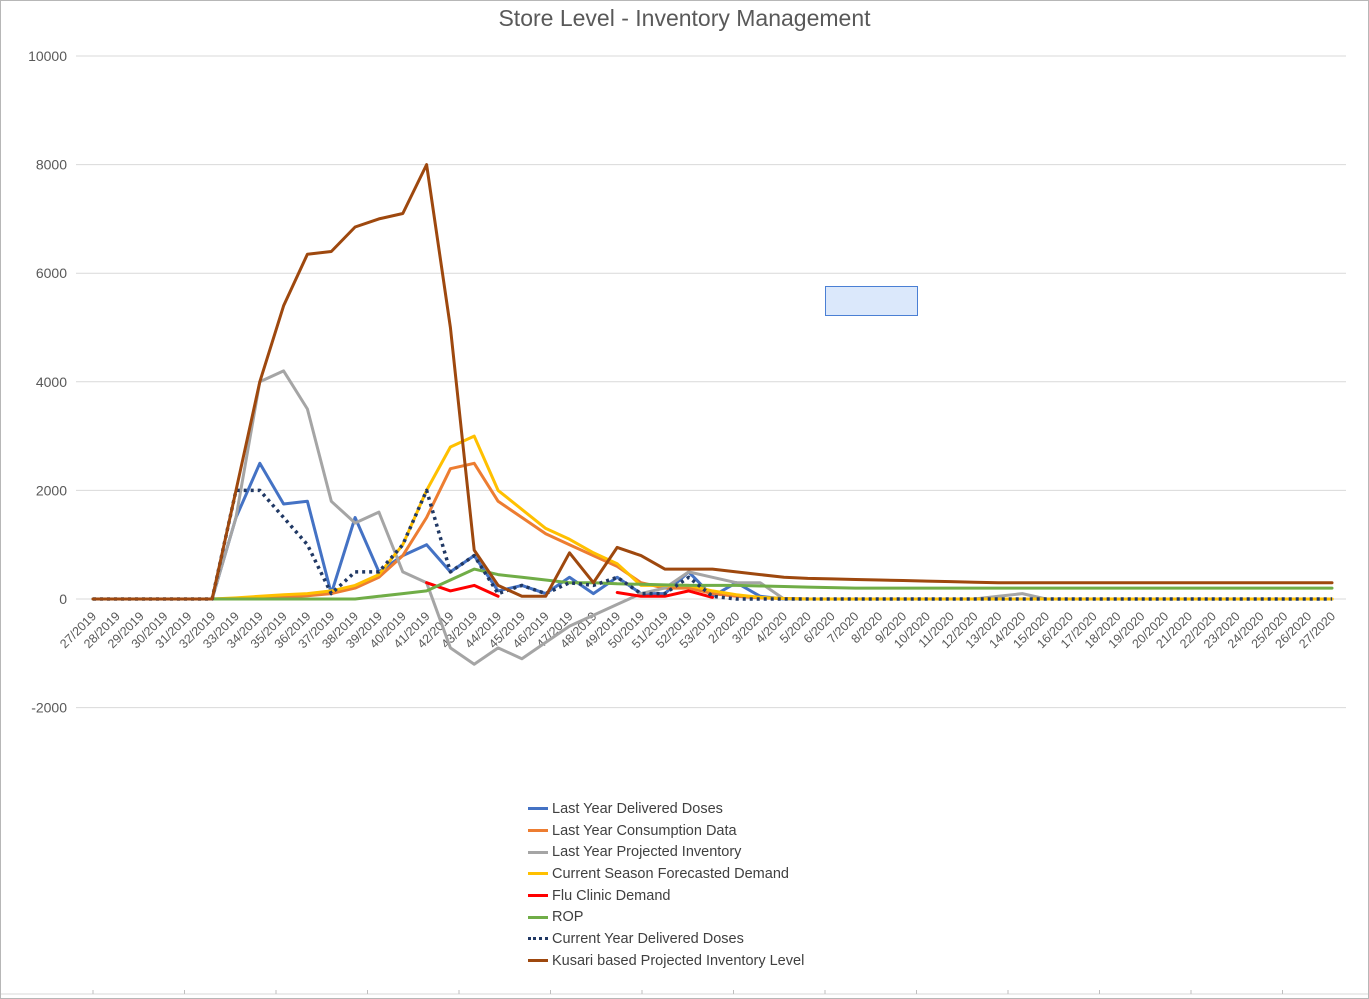  What do you see at coordinates (51, 490) in the screenshot?
I see `y-tick-label: 2000` at bounding box center [51, 490].